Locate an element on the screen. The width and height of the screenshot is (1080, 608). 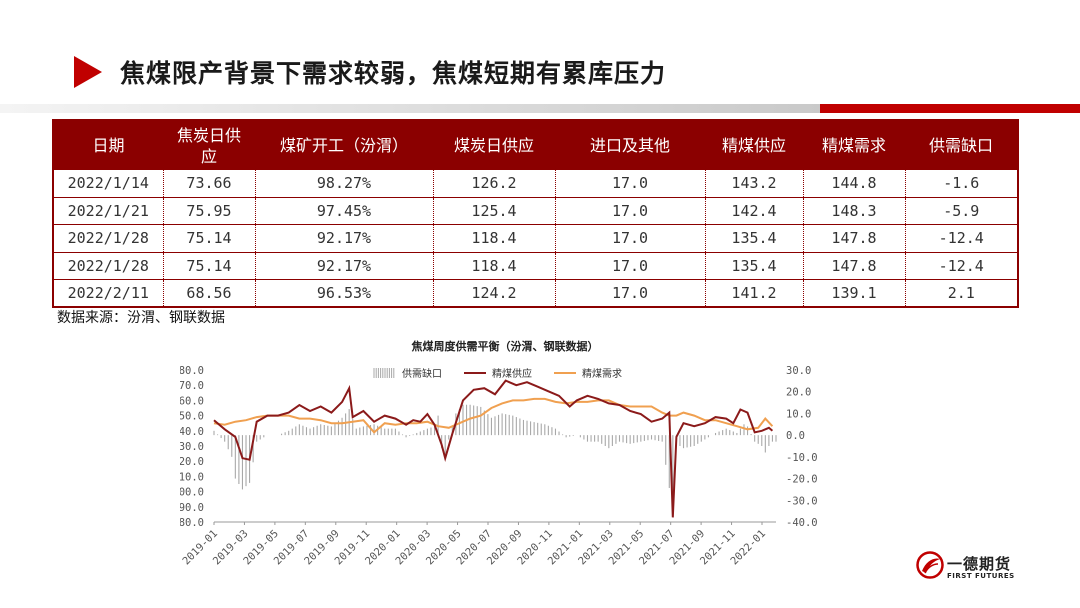
legend-label: 供需缺口 is located at coordinates (422, 373).